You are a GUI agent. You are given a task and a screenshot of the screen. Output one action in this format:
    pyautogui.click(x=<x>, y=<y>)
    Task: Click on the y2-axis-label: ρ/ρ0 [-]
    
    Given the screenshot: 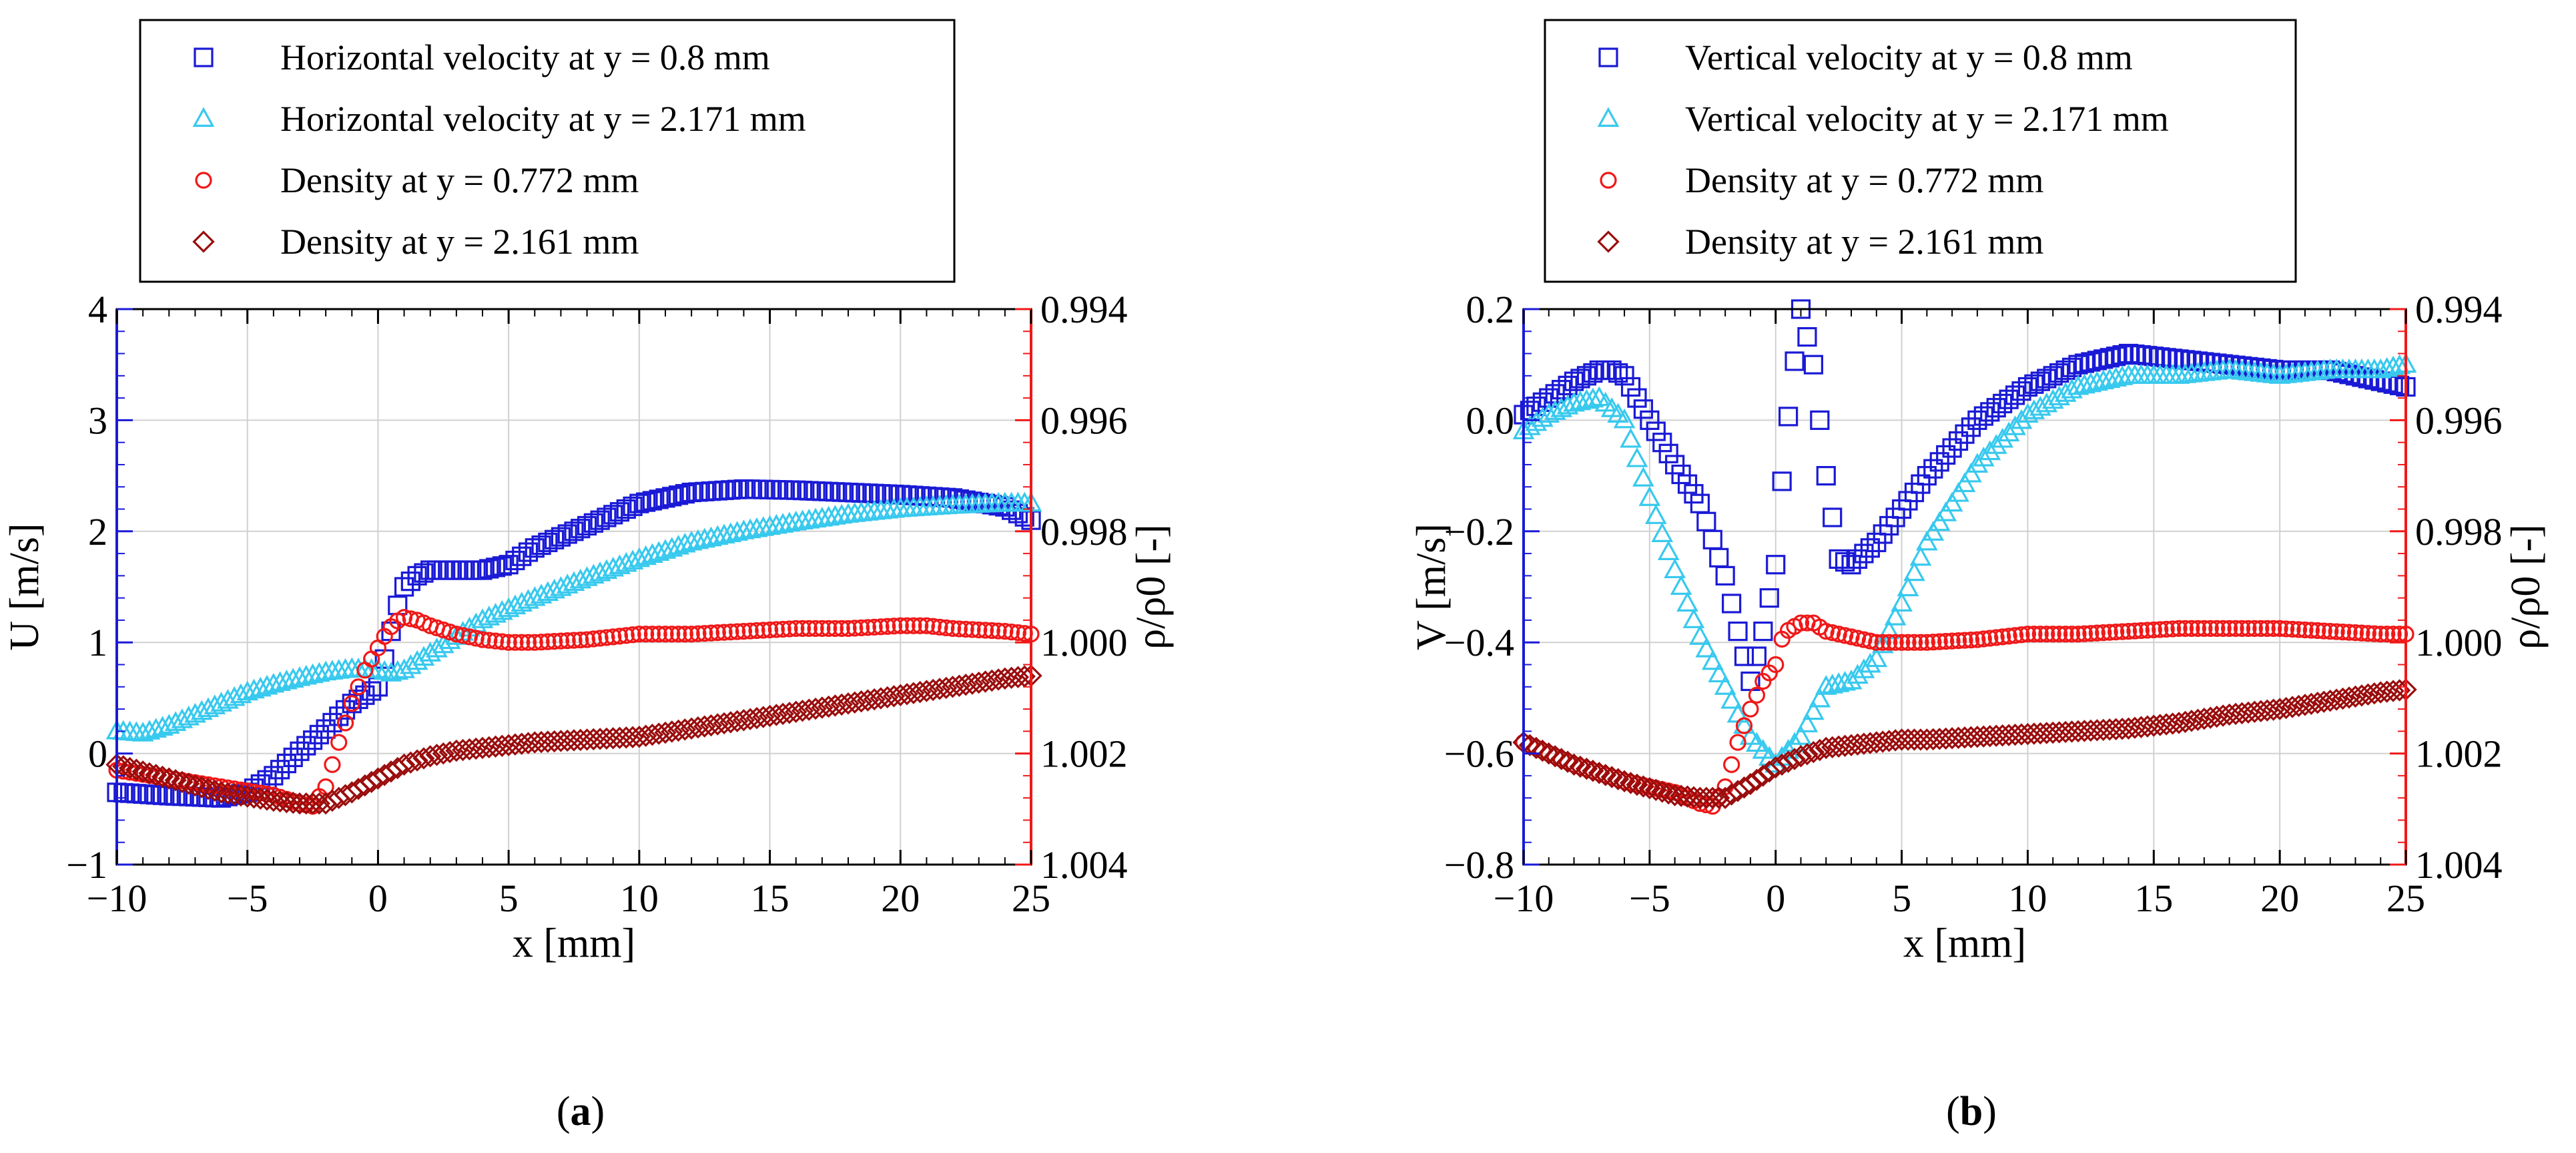 What is the action you would take?
    pyautogui.click(x=1151, y=587)
    